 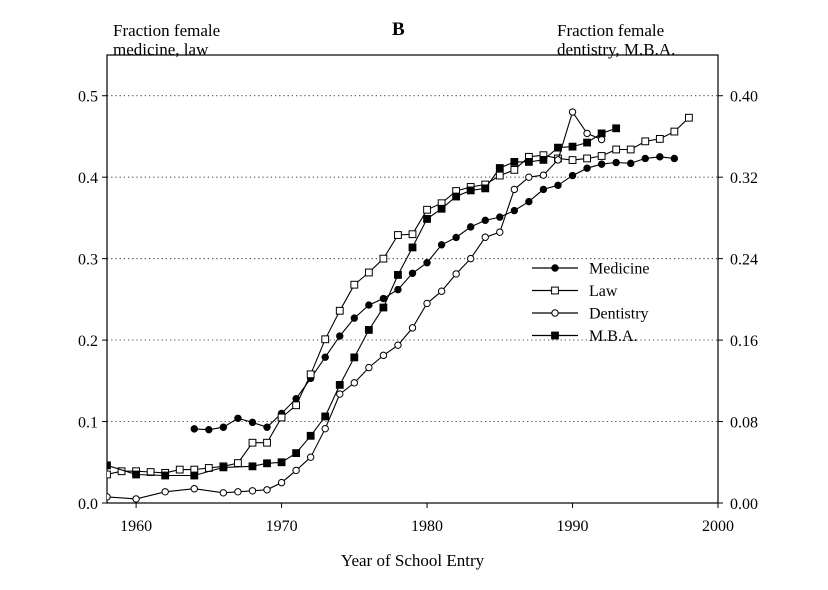 I want to click on point-m-b-a-1968, so click(x=252, y=466).